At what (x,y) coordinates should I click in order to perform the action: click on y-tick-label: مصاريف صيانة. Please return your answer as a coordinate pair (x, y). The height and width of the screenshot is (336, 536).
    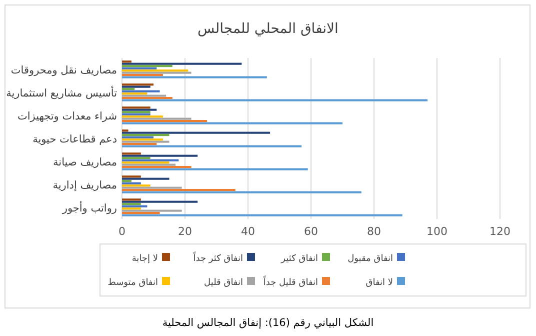
    Looking at the image, I should click on (85, 162).